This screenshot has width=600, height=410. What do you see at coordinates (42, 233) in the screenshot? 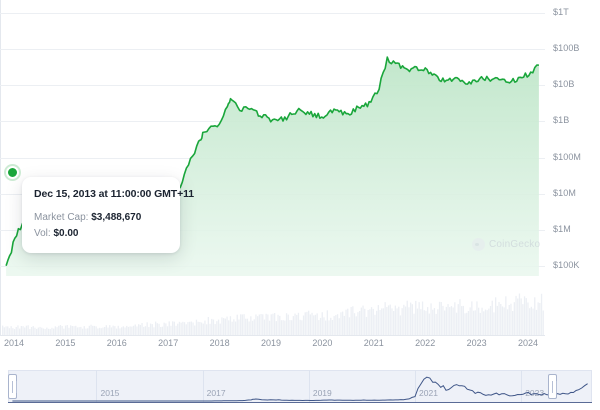
I see `tooltip-volume-label: Vol:` at bounding box center [42, 233].